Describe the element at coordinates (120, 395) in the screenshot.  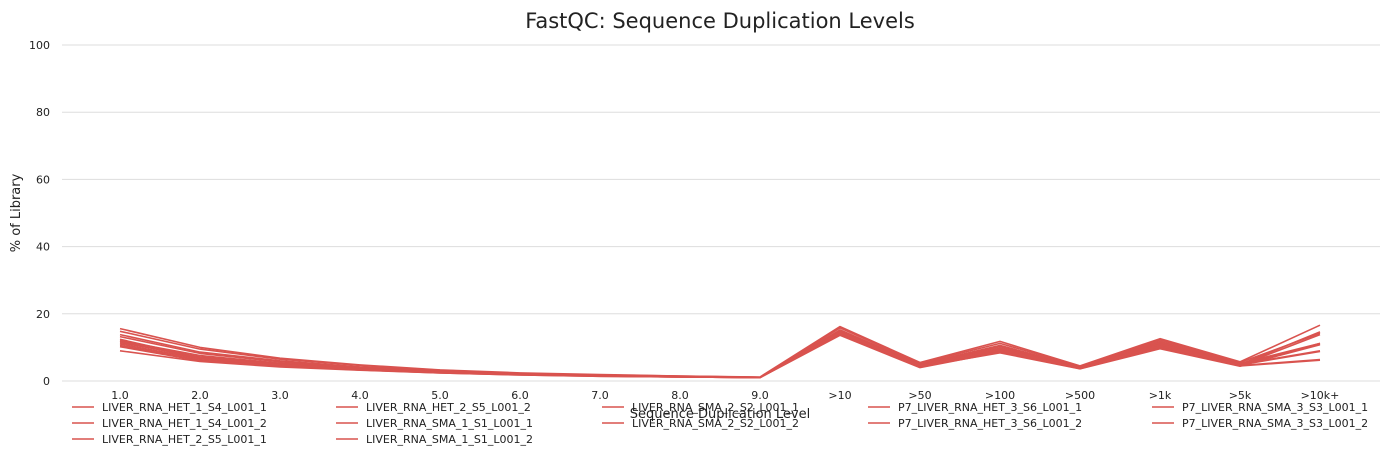
I see `x-tick-label: 1.0` at that location.